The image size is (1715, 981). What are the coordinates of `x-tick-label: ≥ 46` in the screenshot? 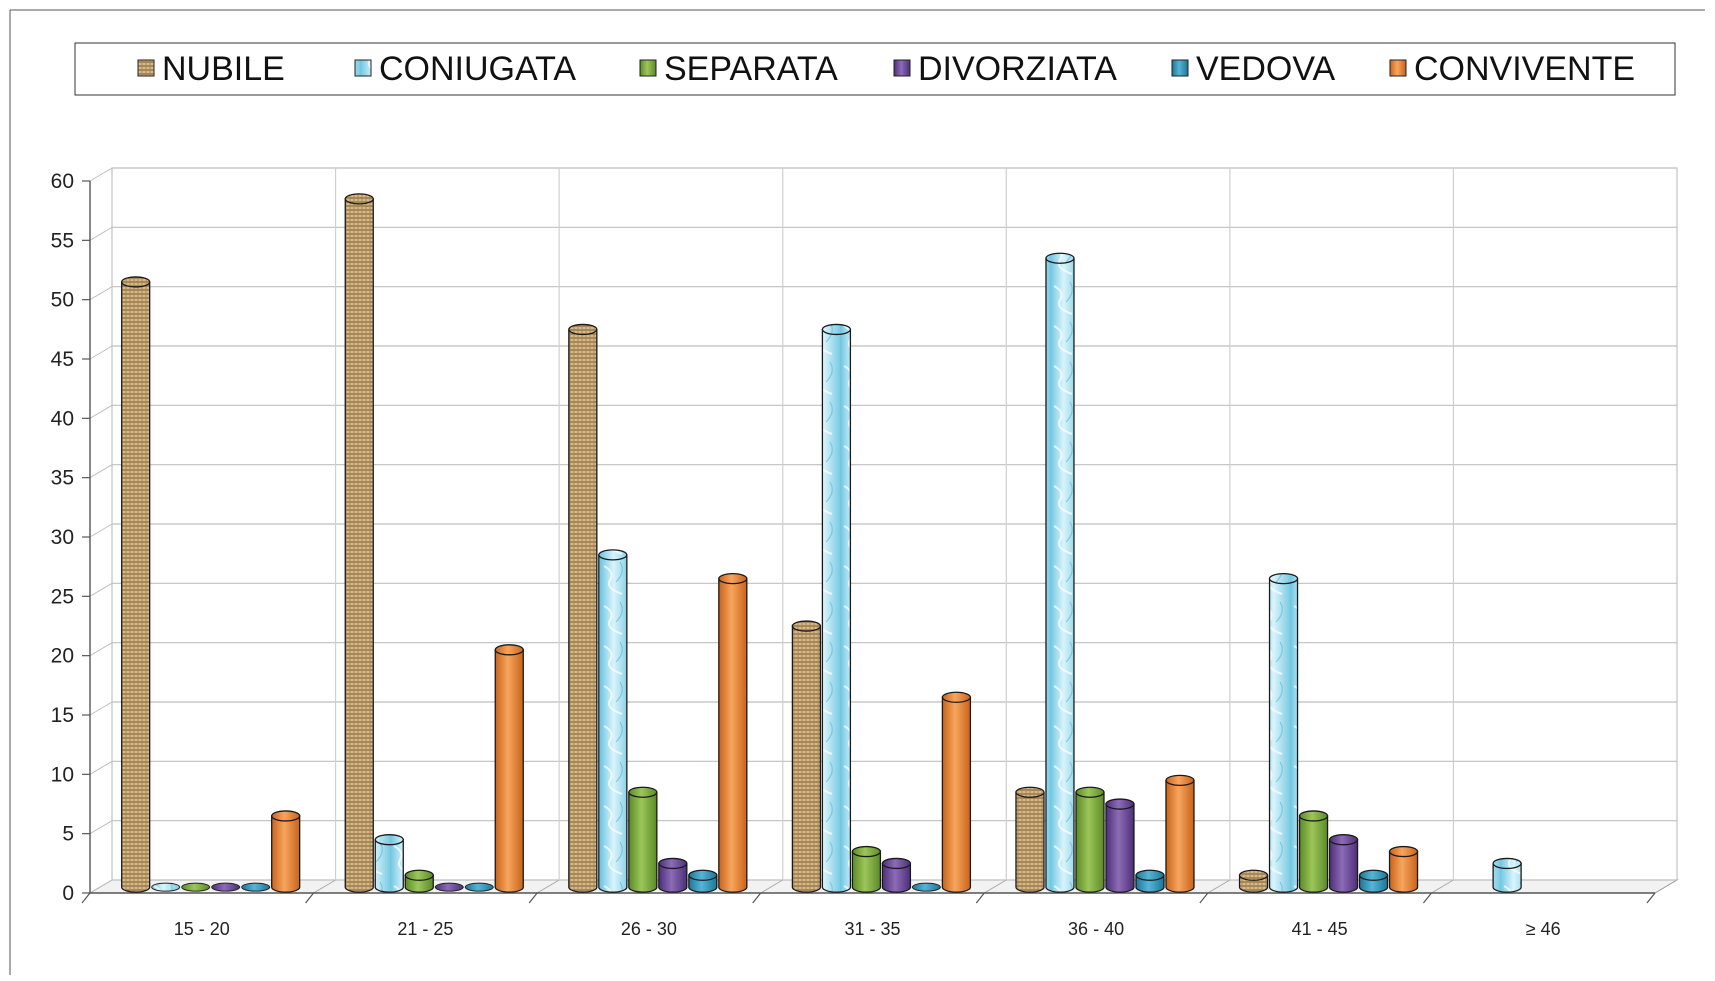 It's located at (1543, 929).